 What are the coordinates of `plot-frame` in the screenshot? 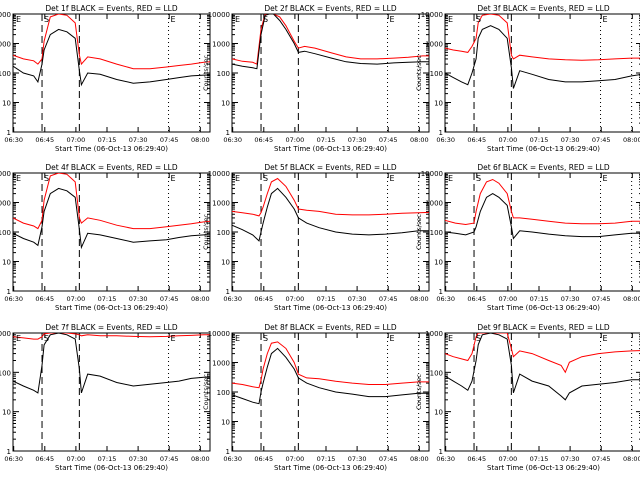 It's located at (542, 392).